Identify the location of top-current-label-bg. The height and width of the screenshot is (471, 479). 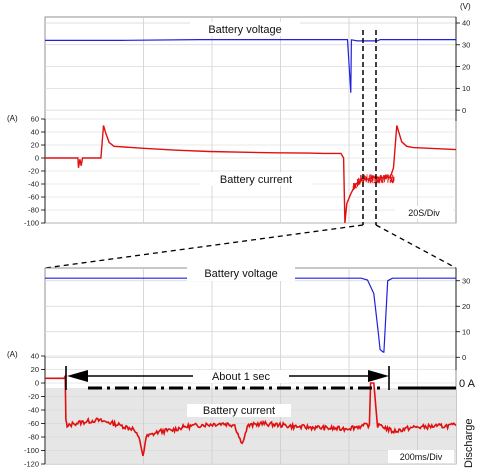
(256, 179).